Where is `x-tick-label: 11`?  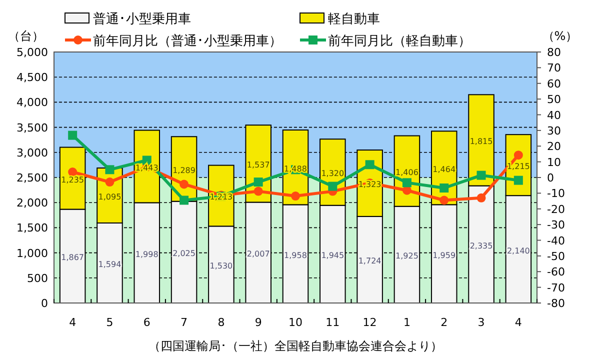 x-tick-label: 11 is located at coordinates (333, 322).